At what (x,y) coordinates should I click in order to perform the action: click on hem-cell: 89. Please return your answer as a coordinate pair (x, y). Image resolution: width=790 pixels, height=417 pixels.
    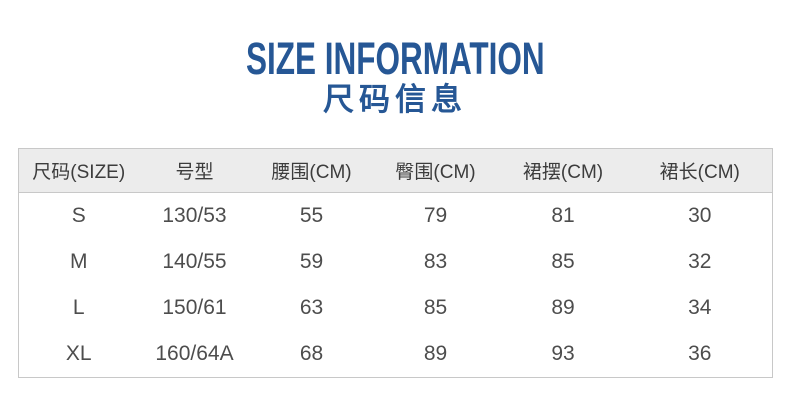
    Looking at the image, I should click on (563, 307).